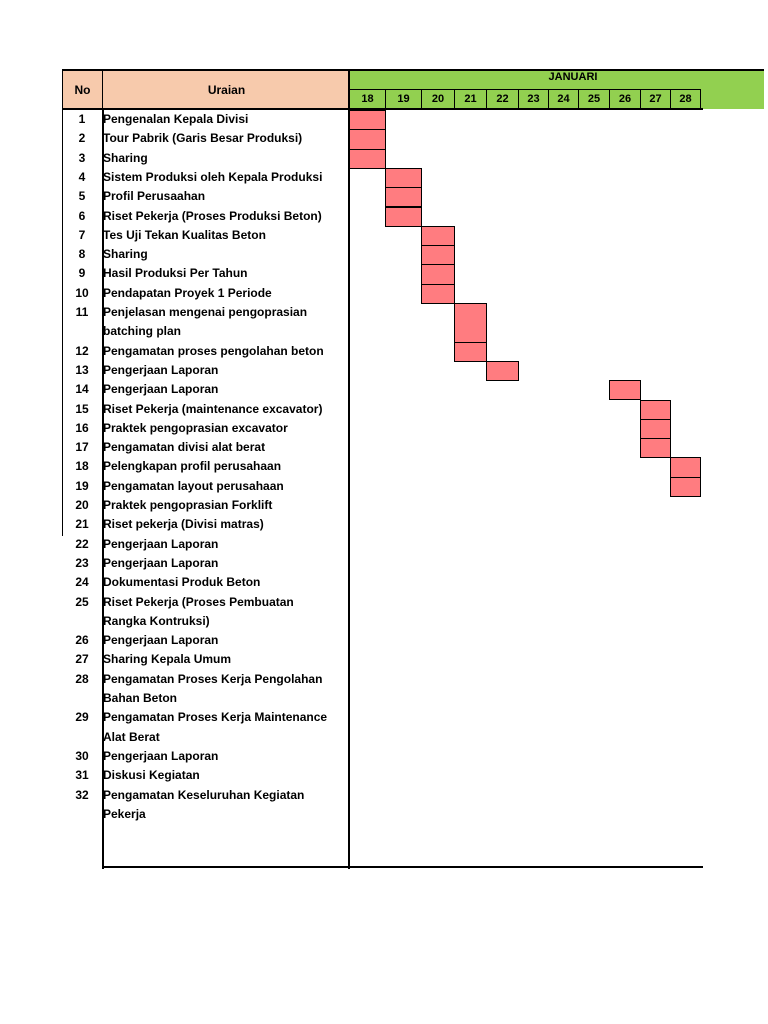 This screenshot has width=768, height=1024. I want to click on row-number: 24, so click(82, 582).